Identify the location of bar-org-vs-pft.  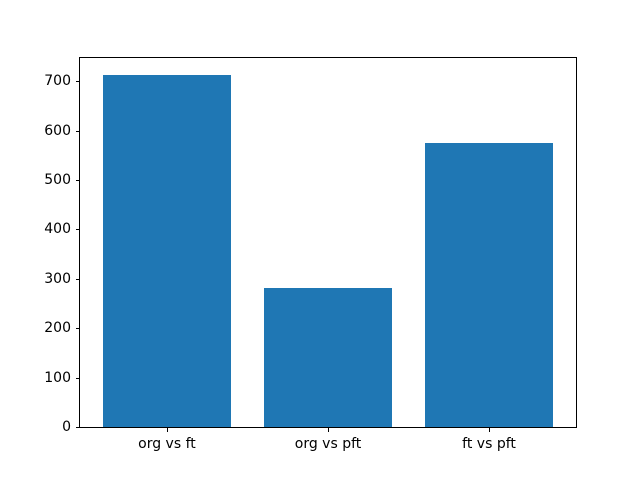
(328, 358).